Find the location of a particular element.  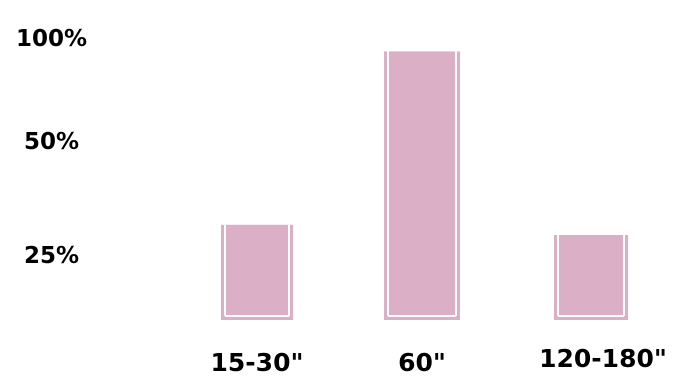

y-tick-label-100: 100% is located at coordinates (52, 39).